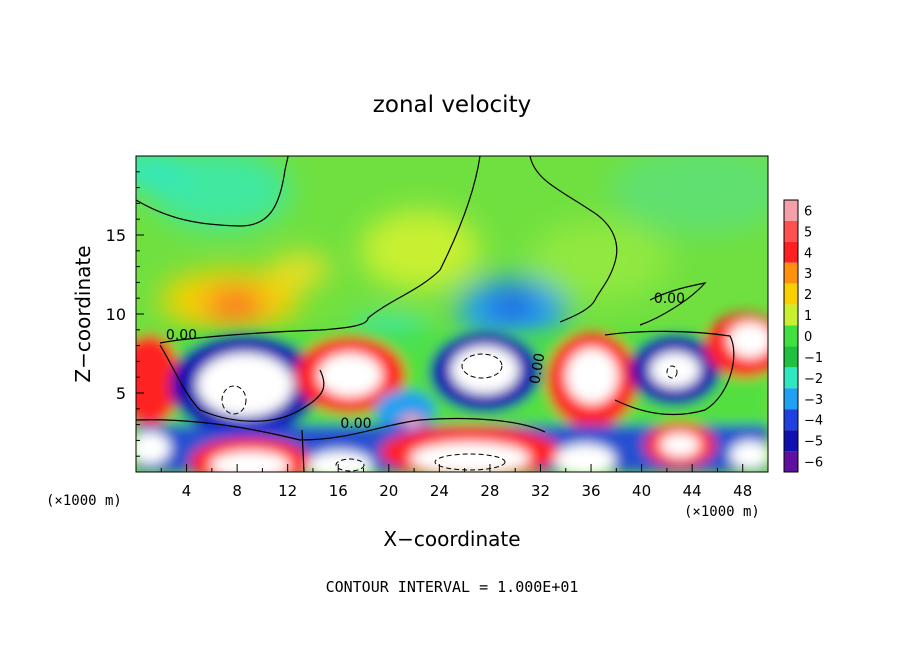 This screenshot has height=654, width=904. What do you see at coordinates (692, 491) in the screenshot?
I see `x-tick-label: 44` at bounding box center [692, 491].